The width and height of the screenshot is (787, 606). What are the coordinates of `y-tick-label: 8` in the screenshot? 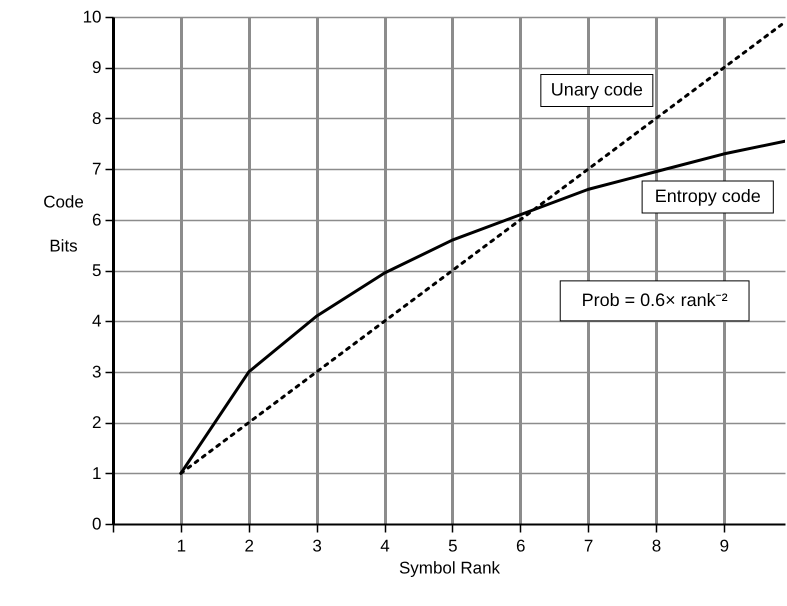 It's located at (97, 118).